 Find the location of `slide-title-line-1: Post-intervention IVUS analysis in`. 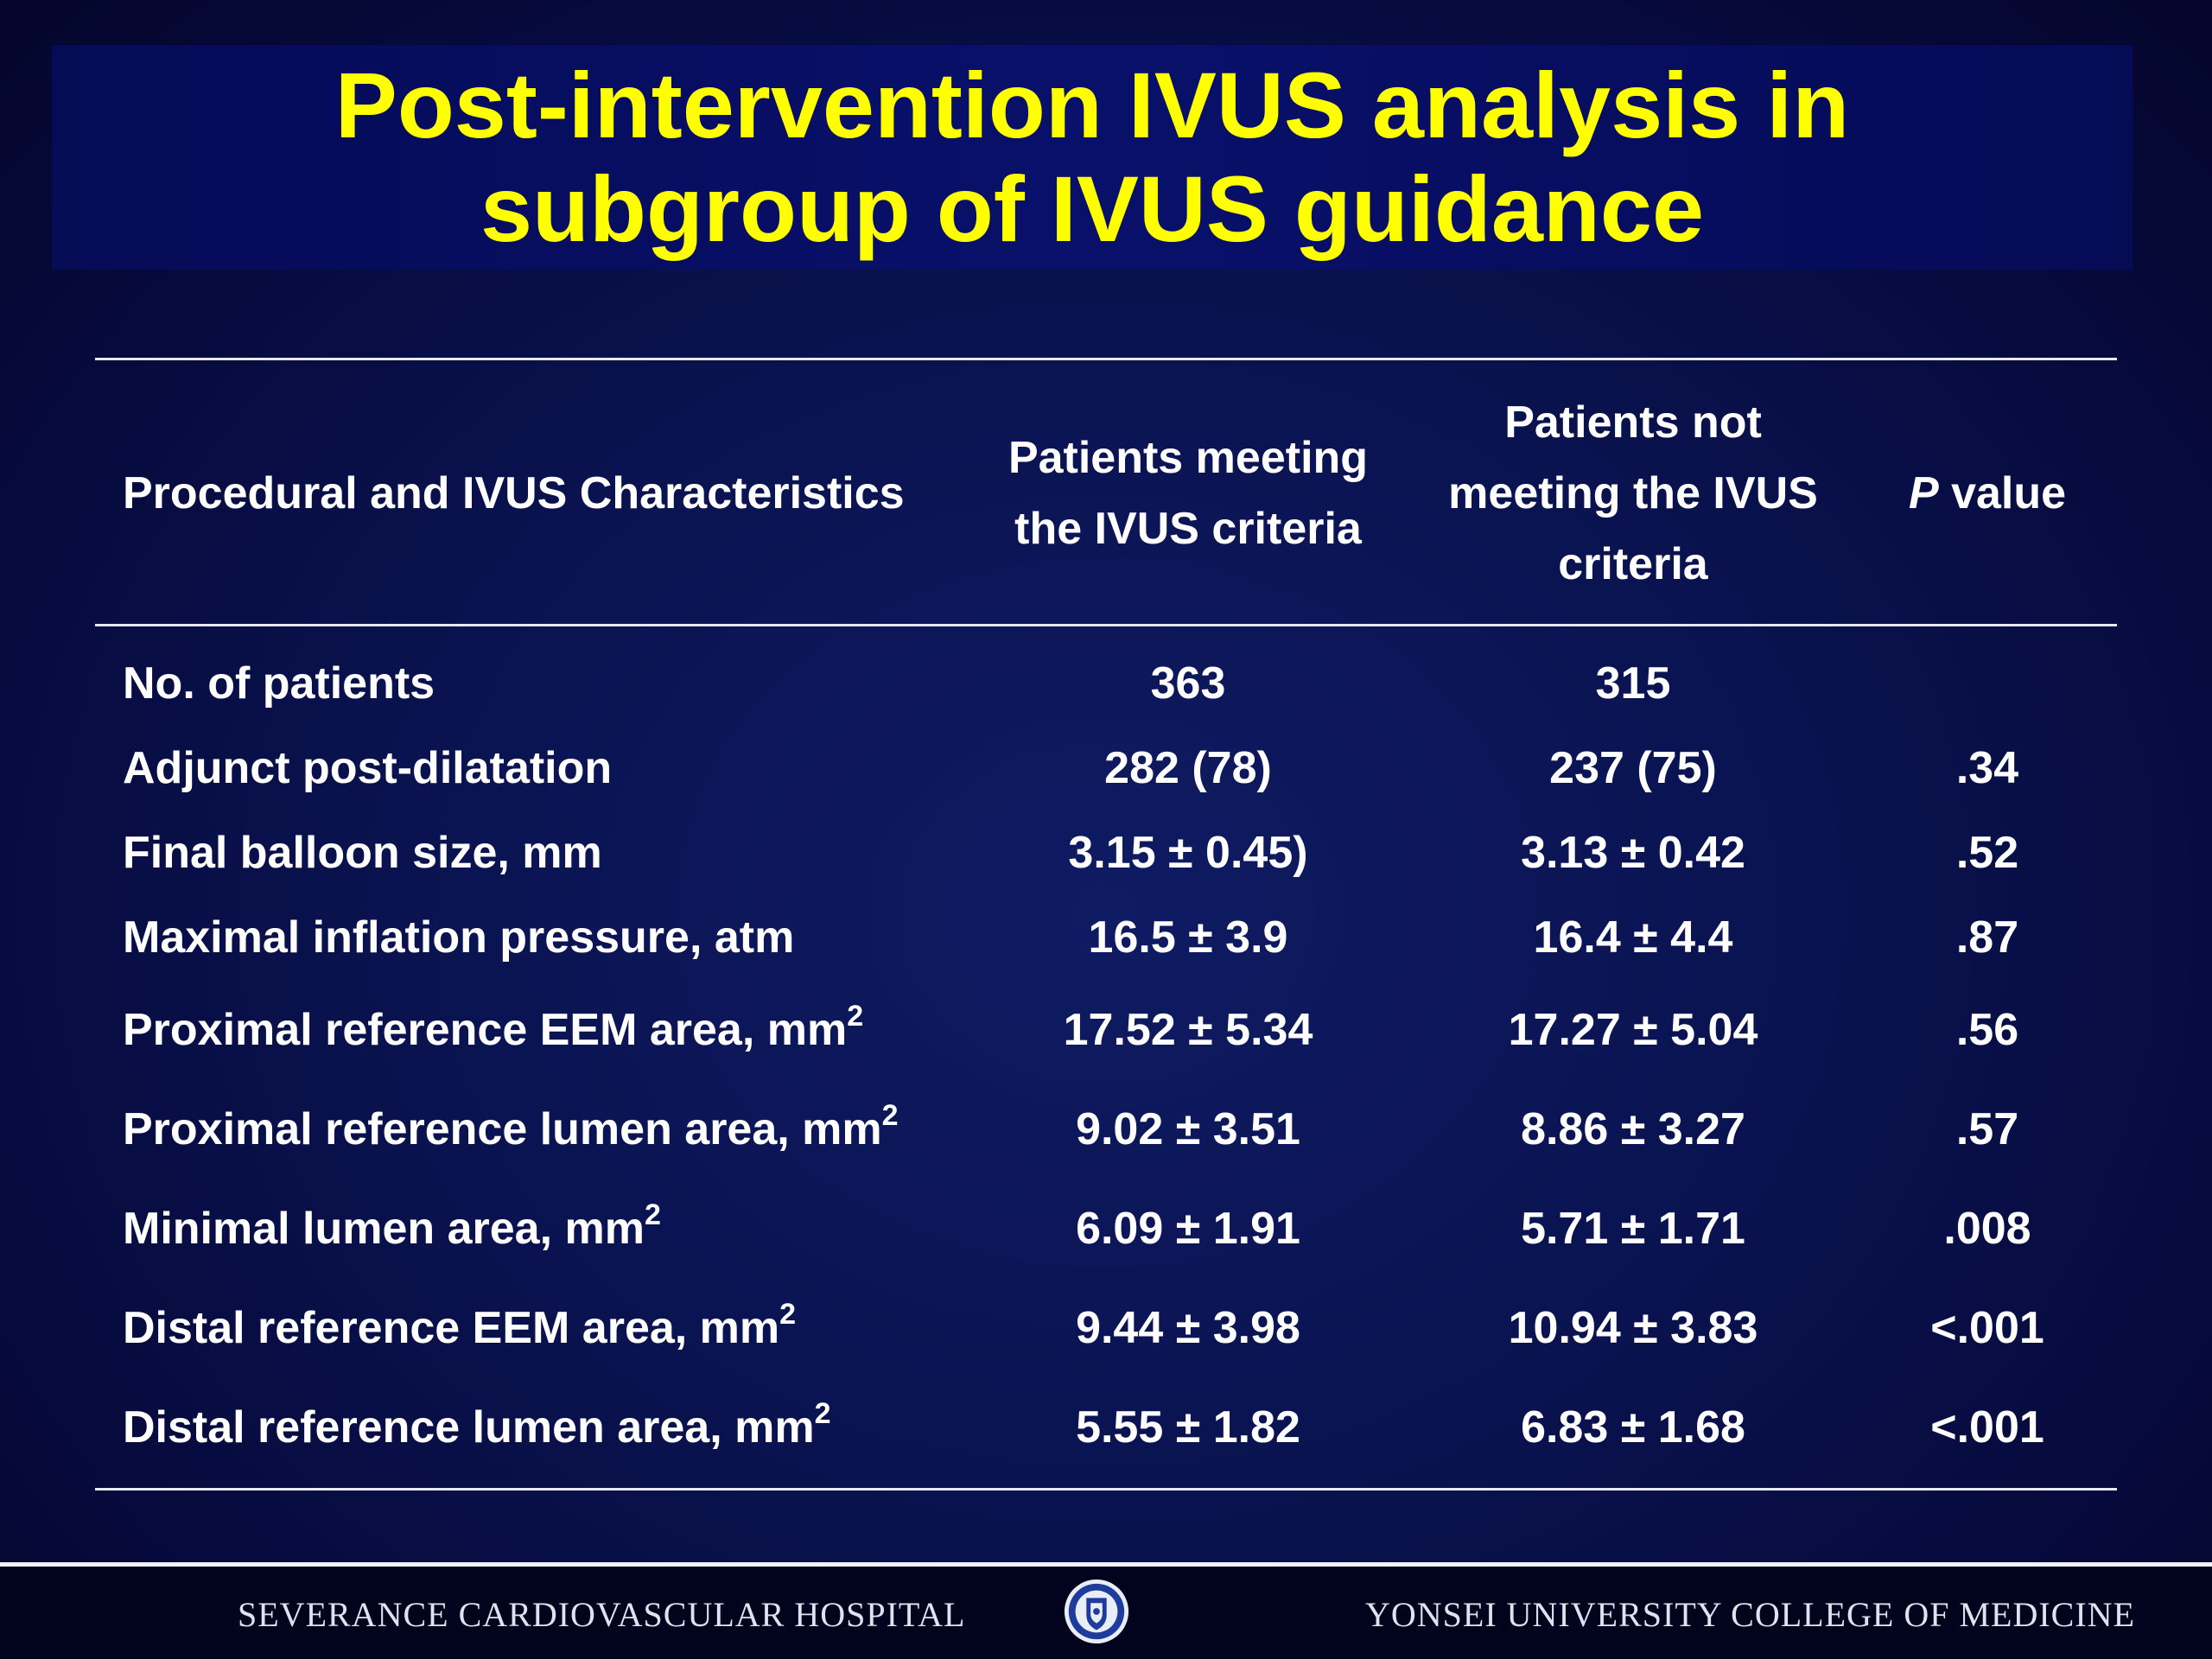

slide-title-line-1: Post-intervention IVUS analysis in is located at coordinates (1092, 105).